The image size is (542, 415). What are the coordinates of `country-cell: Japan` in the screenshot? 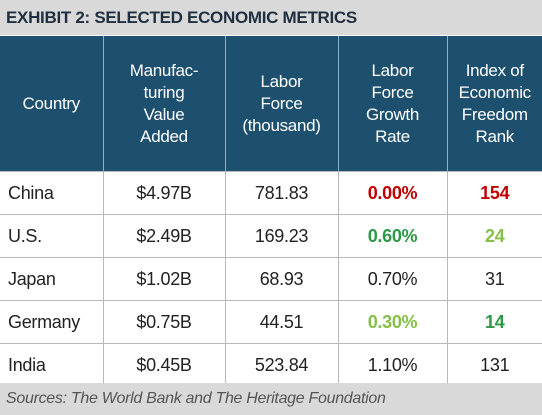 It's located at (52, 279).